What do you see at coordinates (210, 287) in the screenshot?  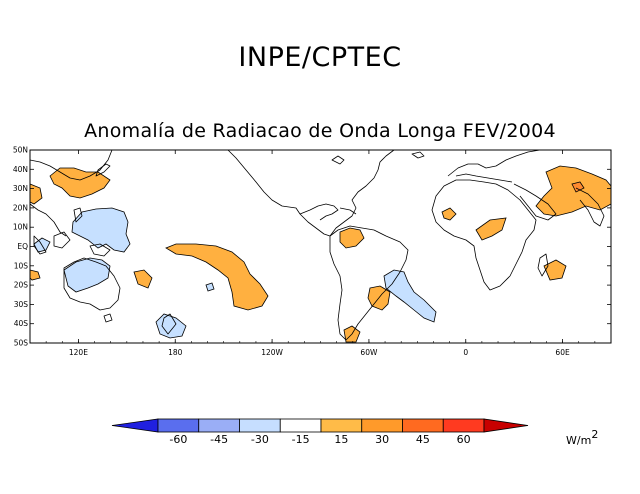 I see `negative-anomaly-pacific-small` at bounding box center [210, 287].